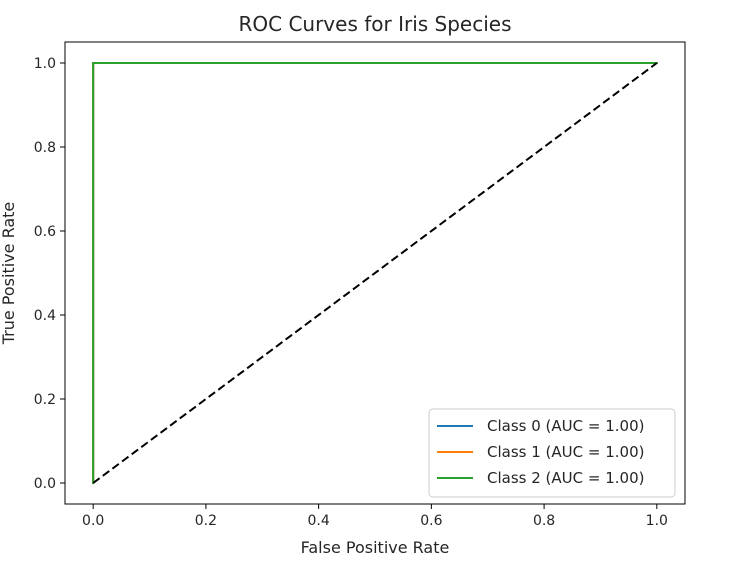 This screenshot has width=744, height=571. I want to click on legend-box, so click(552, 453).